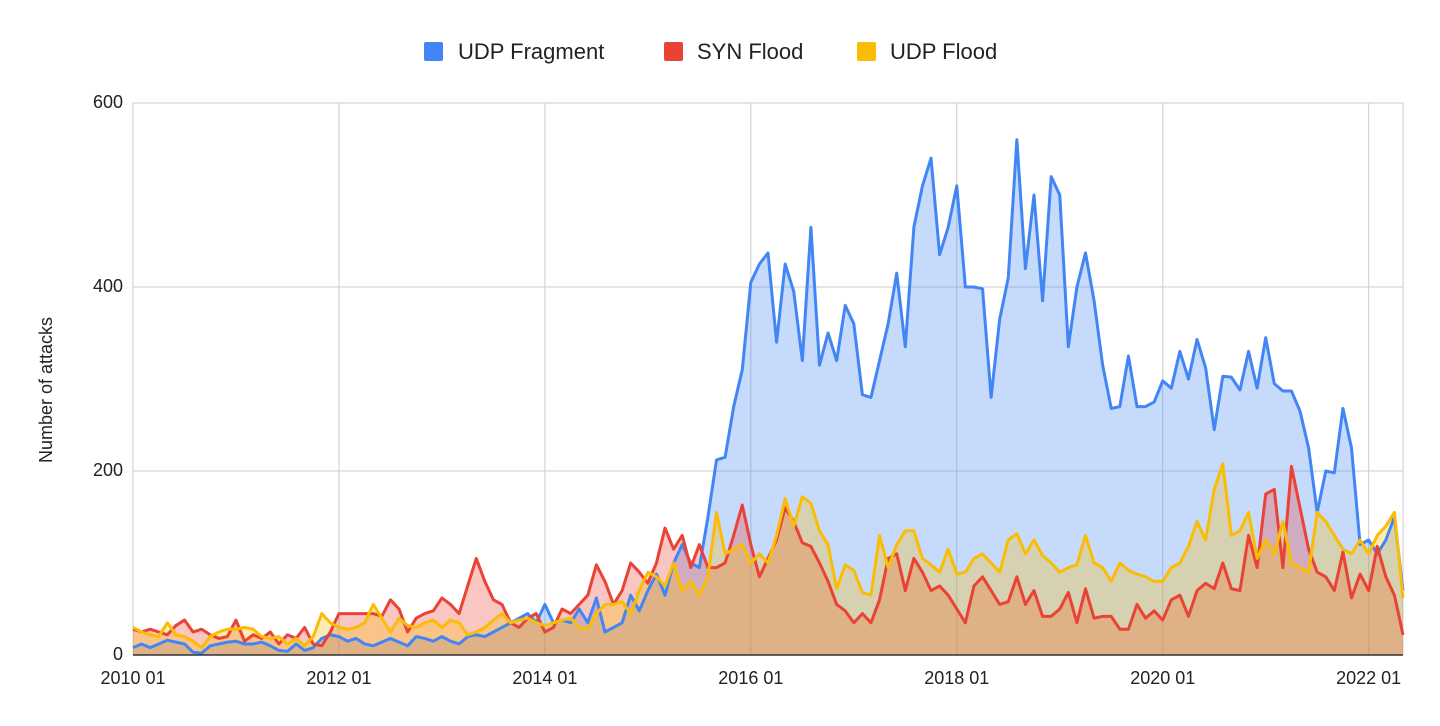 The height and width of the screenshot is (726, 1440). Describe the element at coordinates (1162, 678) in the screenshot. I see `x-tick-label: 2020 01` at that location.